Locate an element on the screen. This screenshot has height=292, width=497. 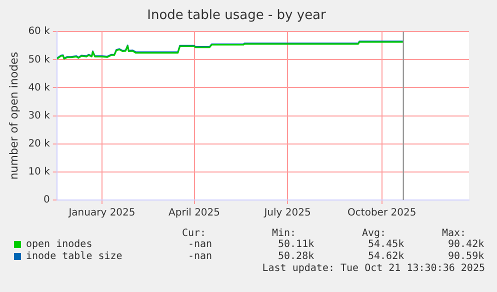
y-tick-label: 0 is located at coordinates (47, 200).